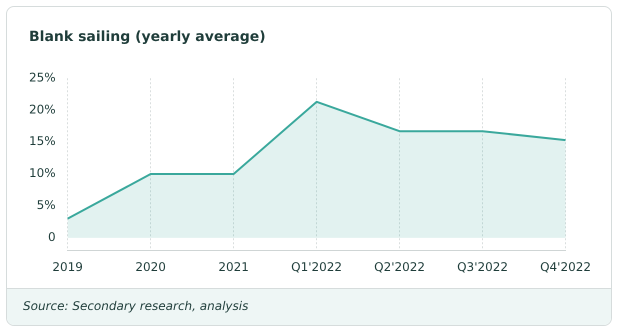 This screenshot has width=620, height=336. I want to click on x-tick-label: 2020, so click(150, 267).